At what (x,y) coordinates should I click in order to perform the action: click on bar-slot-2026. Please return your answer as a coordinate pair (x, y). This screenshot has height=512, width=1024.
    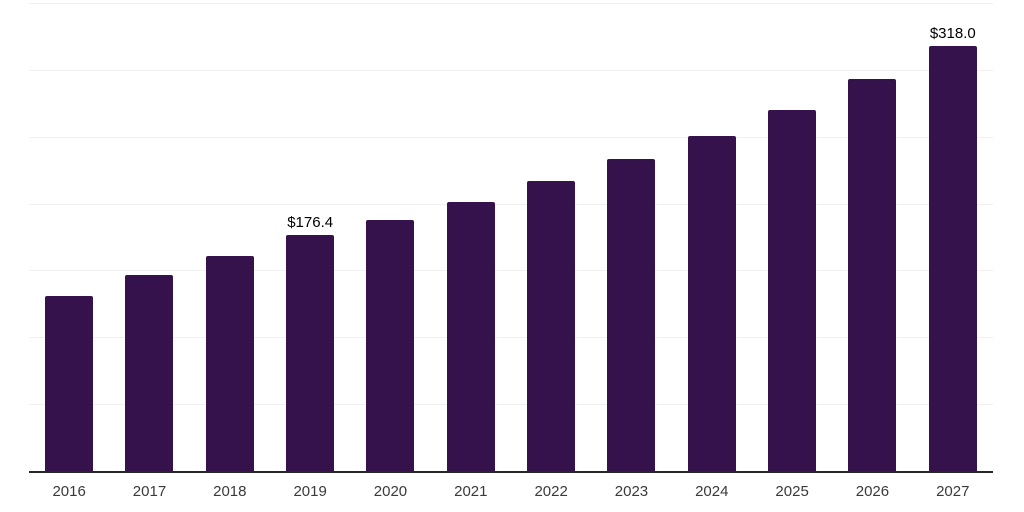
    Looking at the image, I should click on (872, 237).